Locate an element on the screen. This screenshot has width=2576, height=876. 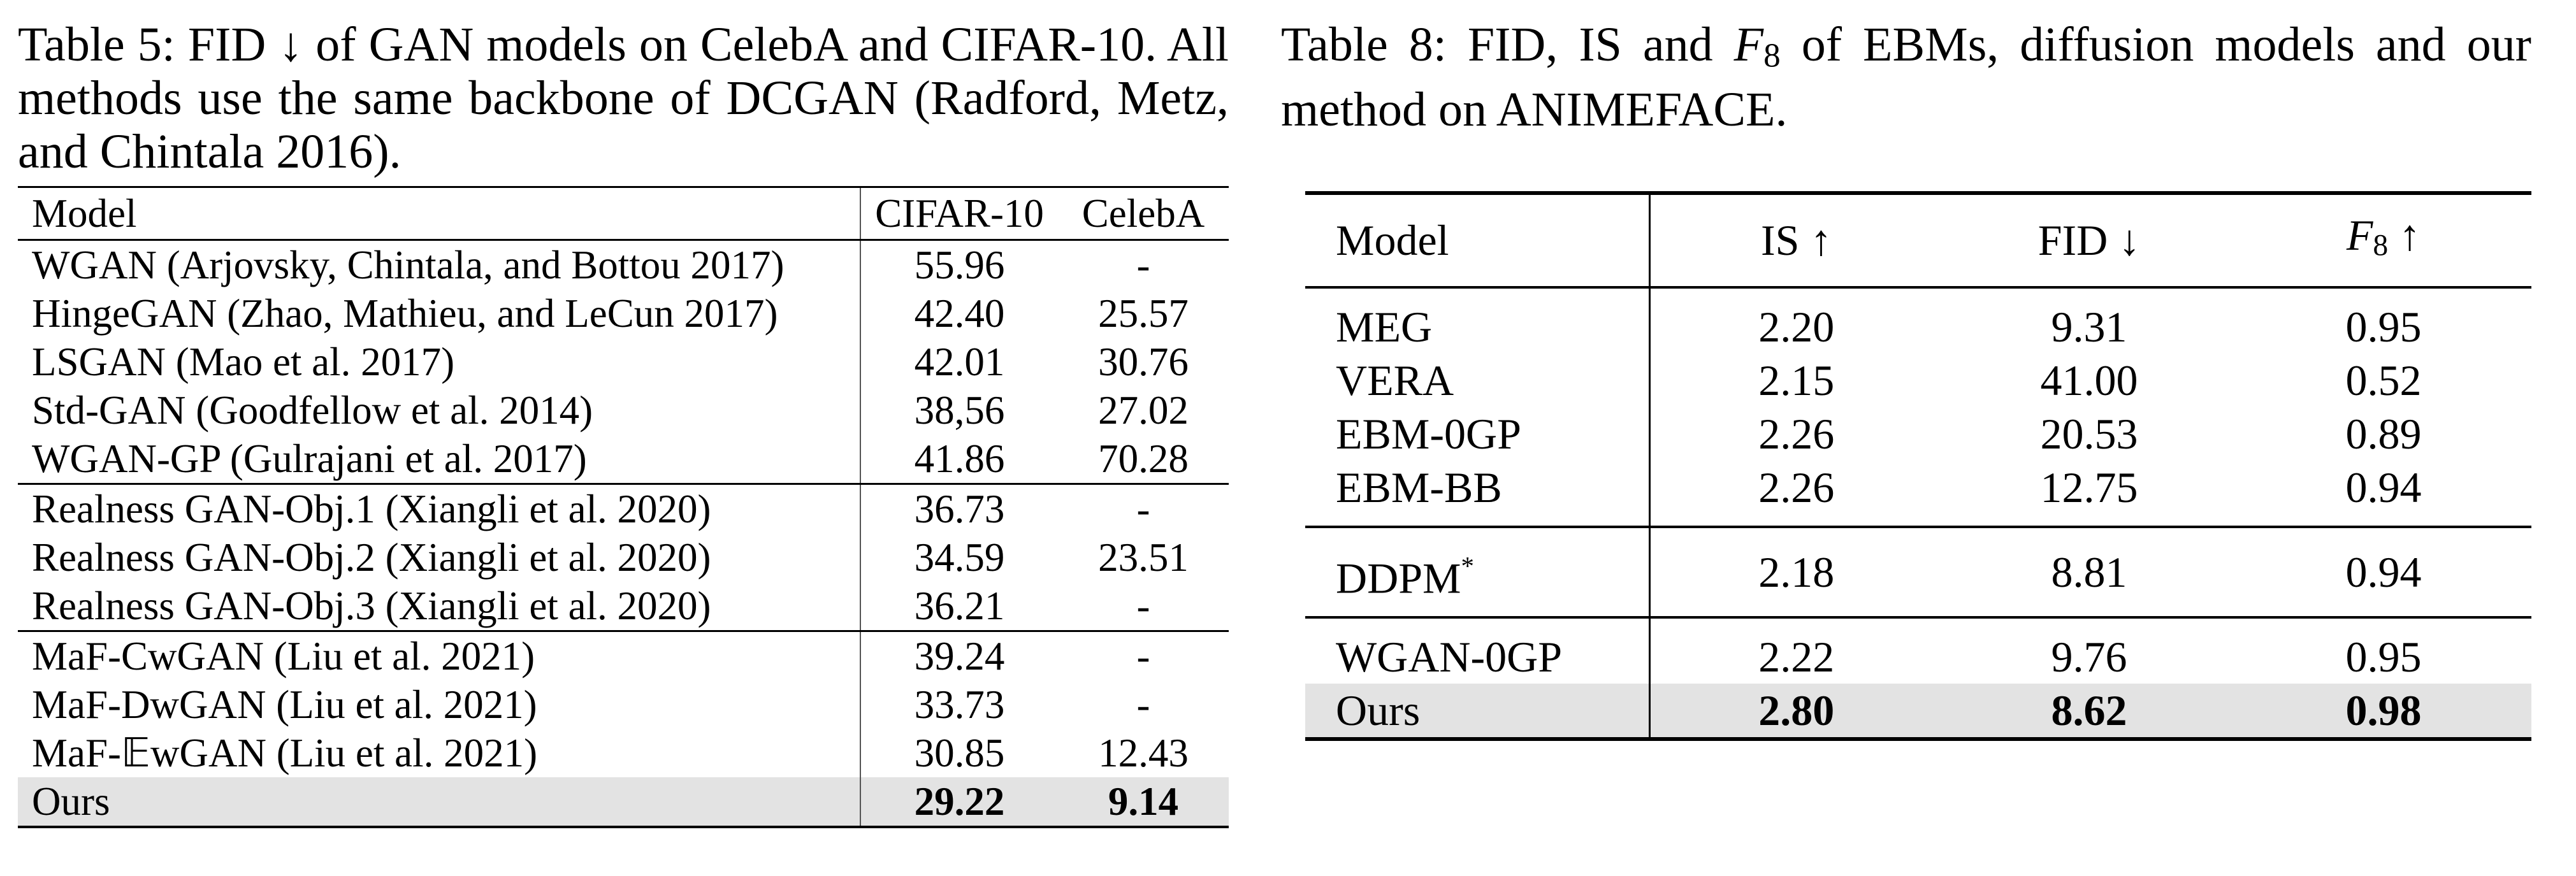
table-8-header-is: IS ↑ is located at coordinates (1796, 240).